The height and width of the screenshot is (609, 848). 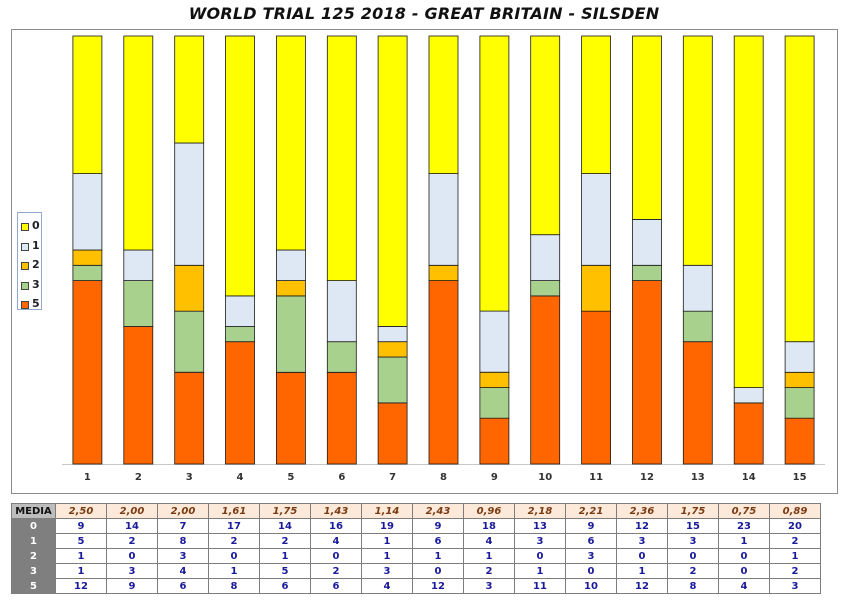 What do you see at coordinates (800, 477) in the screenshot?
I see `x-tick-label-15: 15` at bounding box center [800, 477].